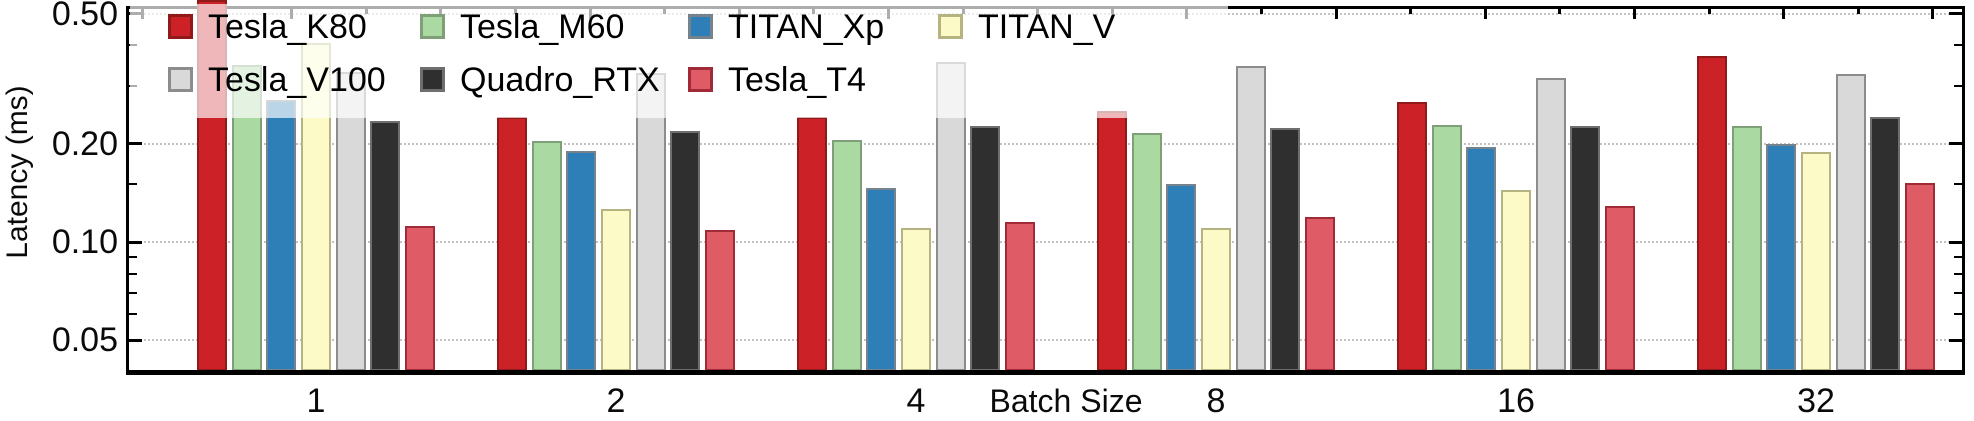 Image resolution: width=1974 pixels, height=421 pixels. I want to click on bar-tesla_k80-batch32, so click(1712, 213).